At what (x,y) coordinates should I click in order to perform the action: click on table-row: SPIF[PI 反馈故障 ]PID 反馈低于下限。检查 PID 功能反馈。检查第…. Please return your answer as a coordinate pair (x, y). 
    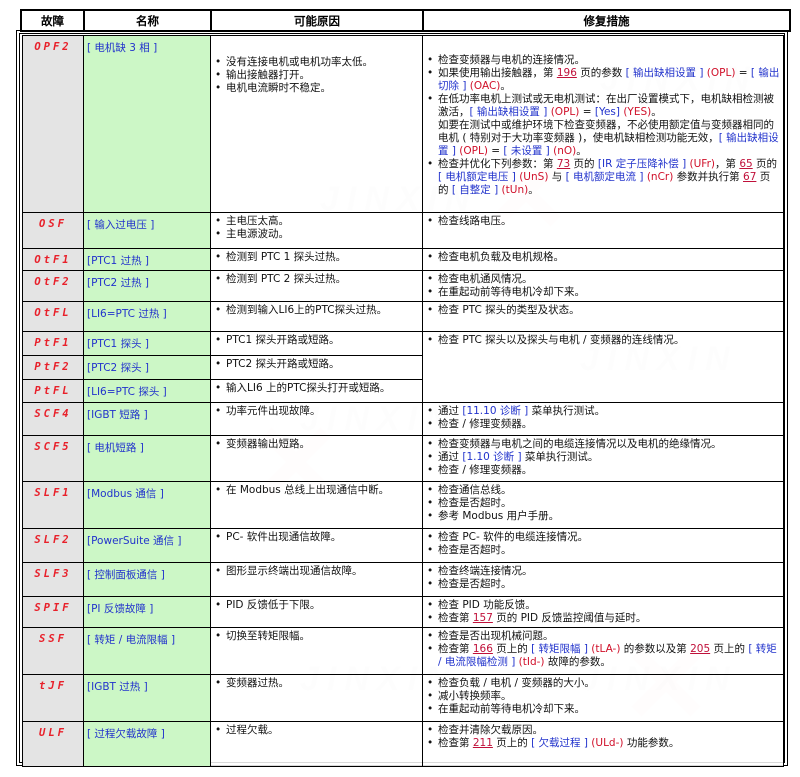
    Looking at the image, I should click on (403, 612).